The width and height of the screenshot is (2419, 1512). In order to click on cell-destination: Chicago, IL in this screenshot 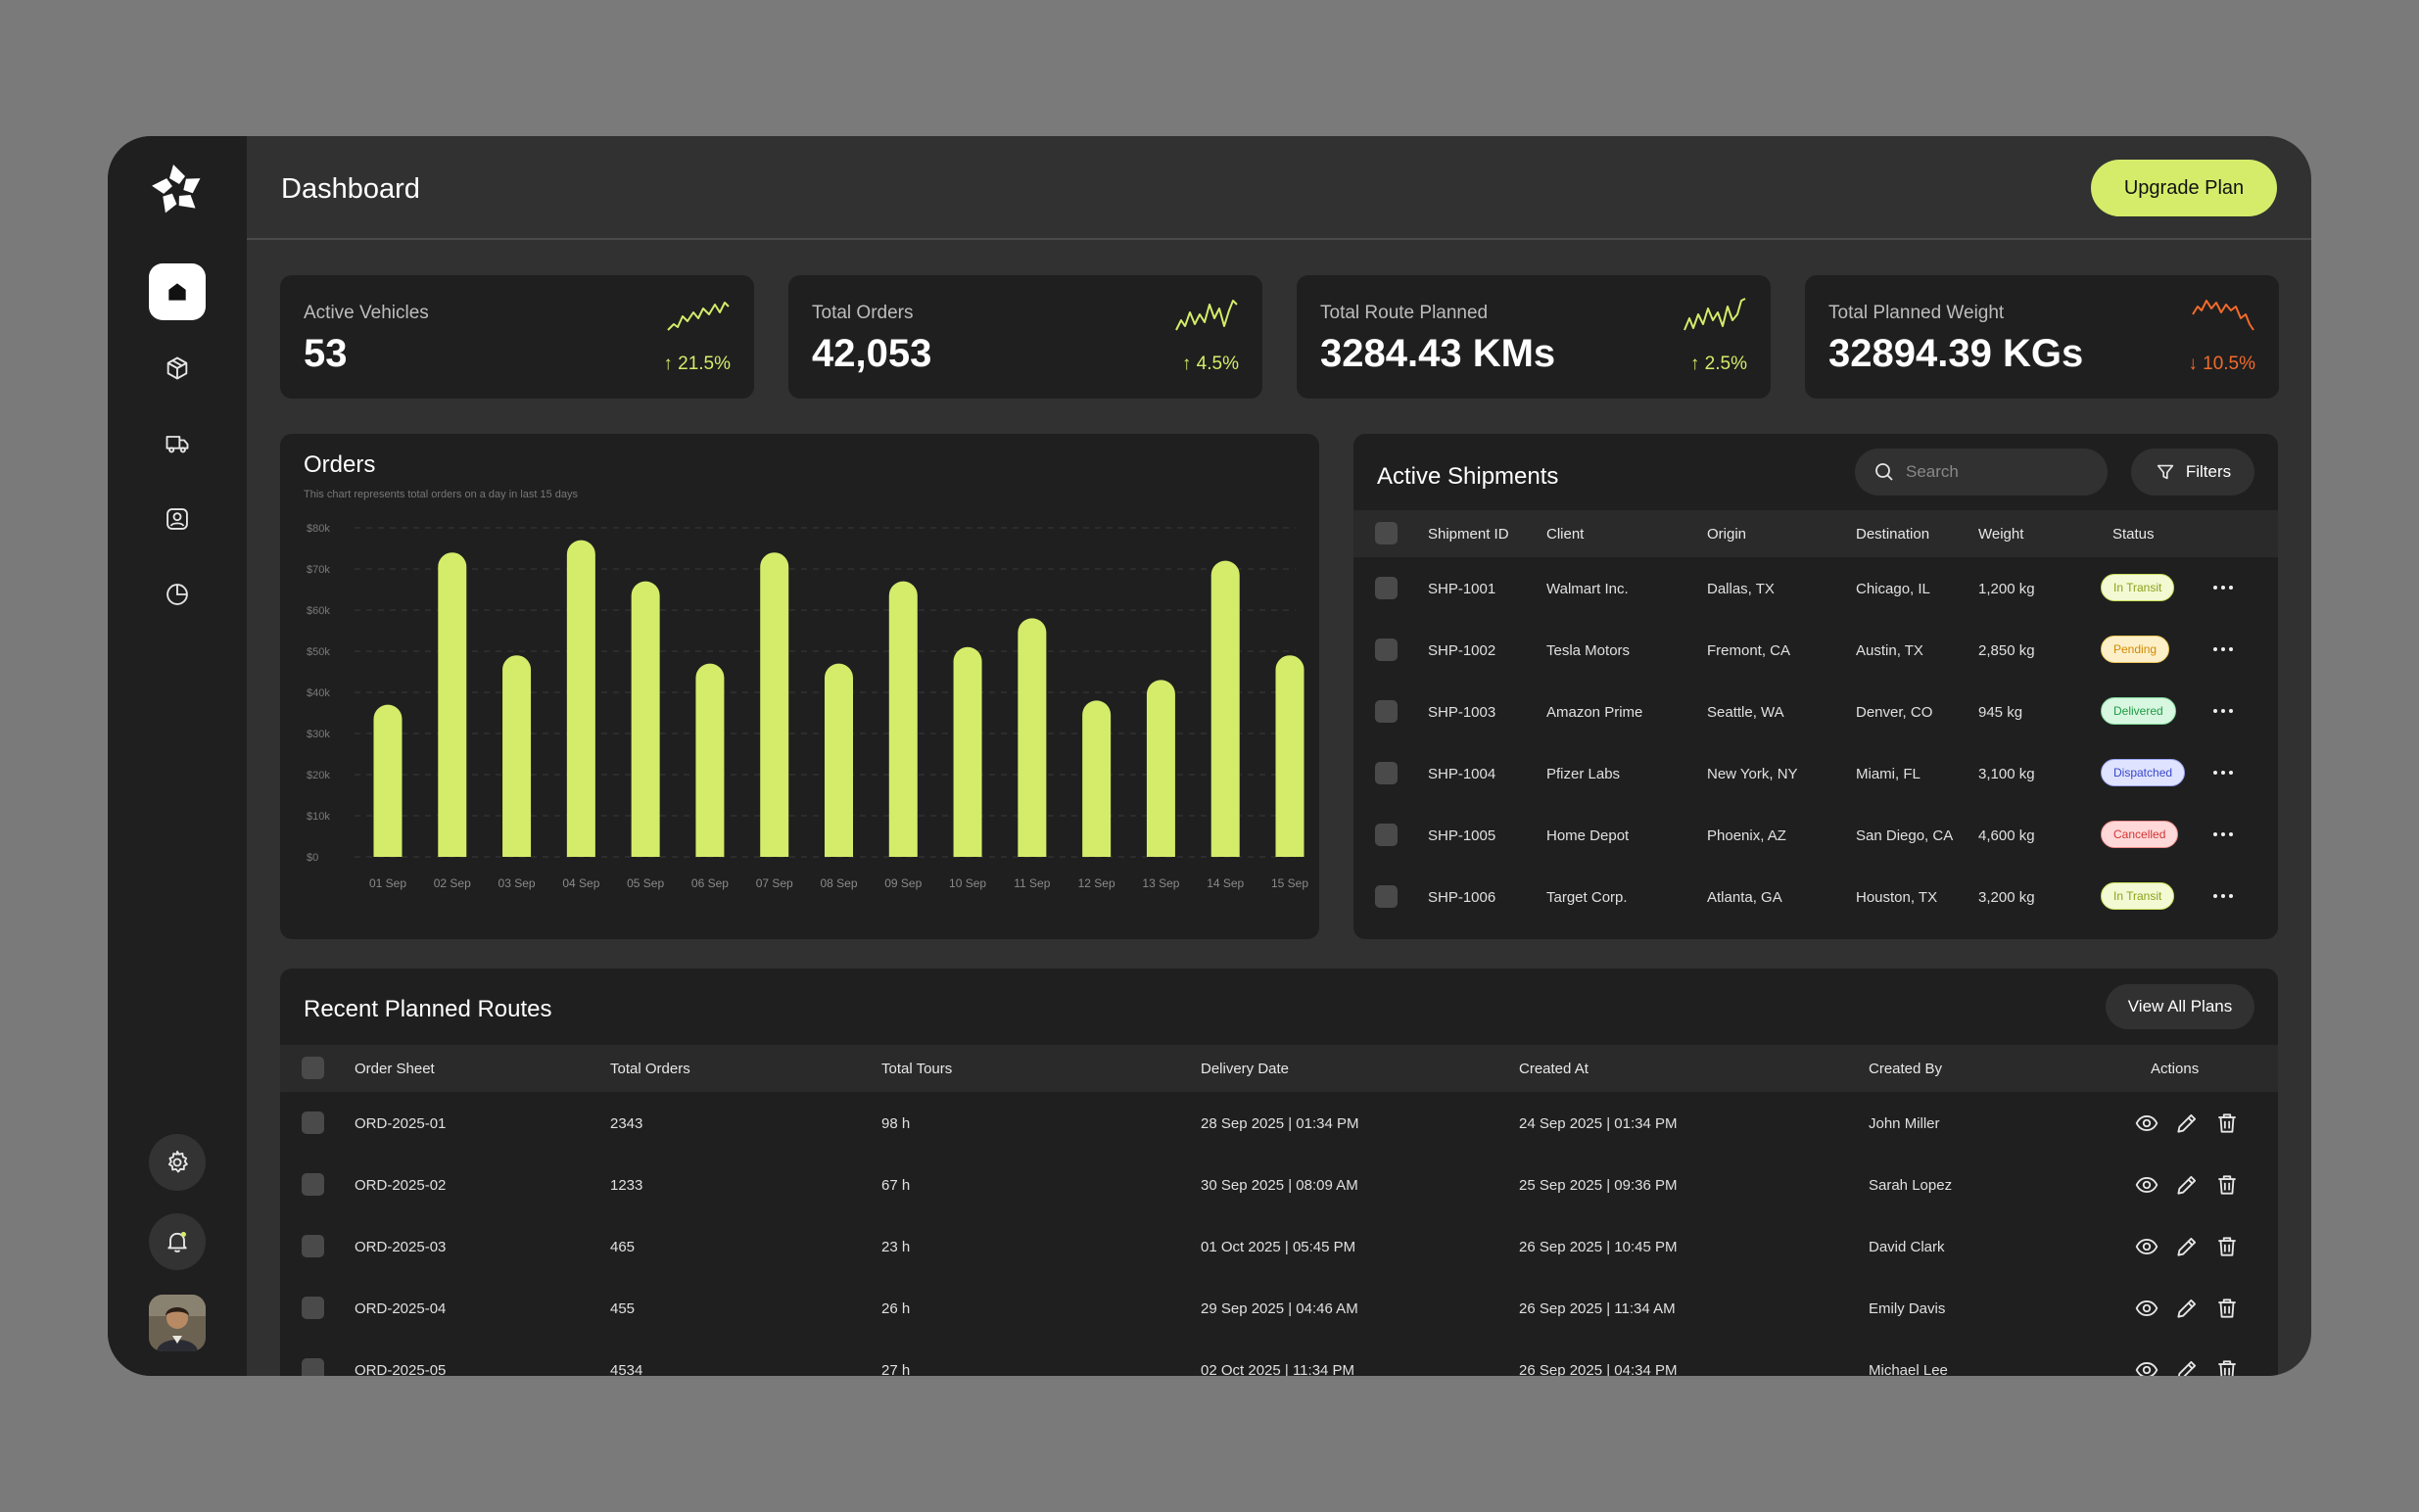, I will do `click(1893, 589)`.